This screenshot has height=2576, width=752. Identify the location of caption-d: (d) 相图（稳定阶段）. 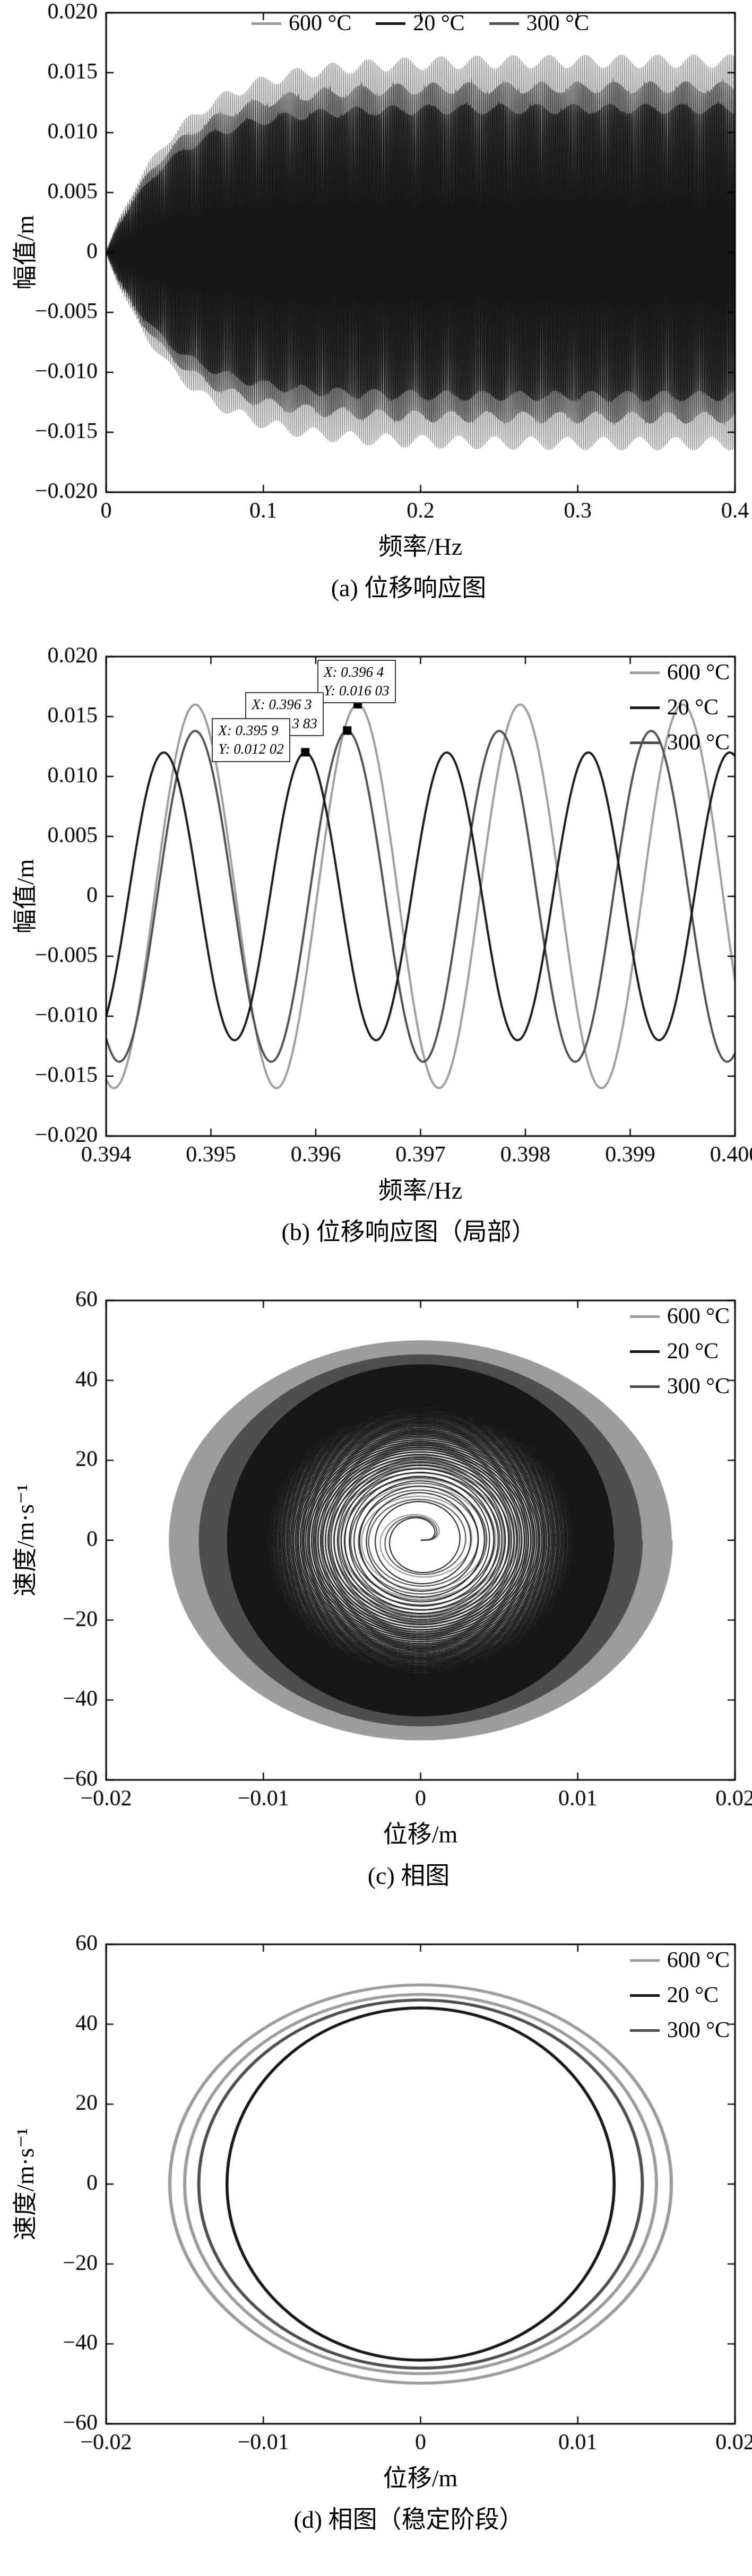
(408, 2519).